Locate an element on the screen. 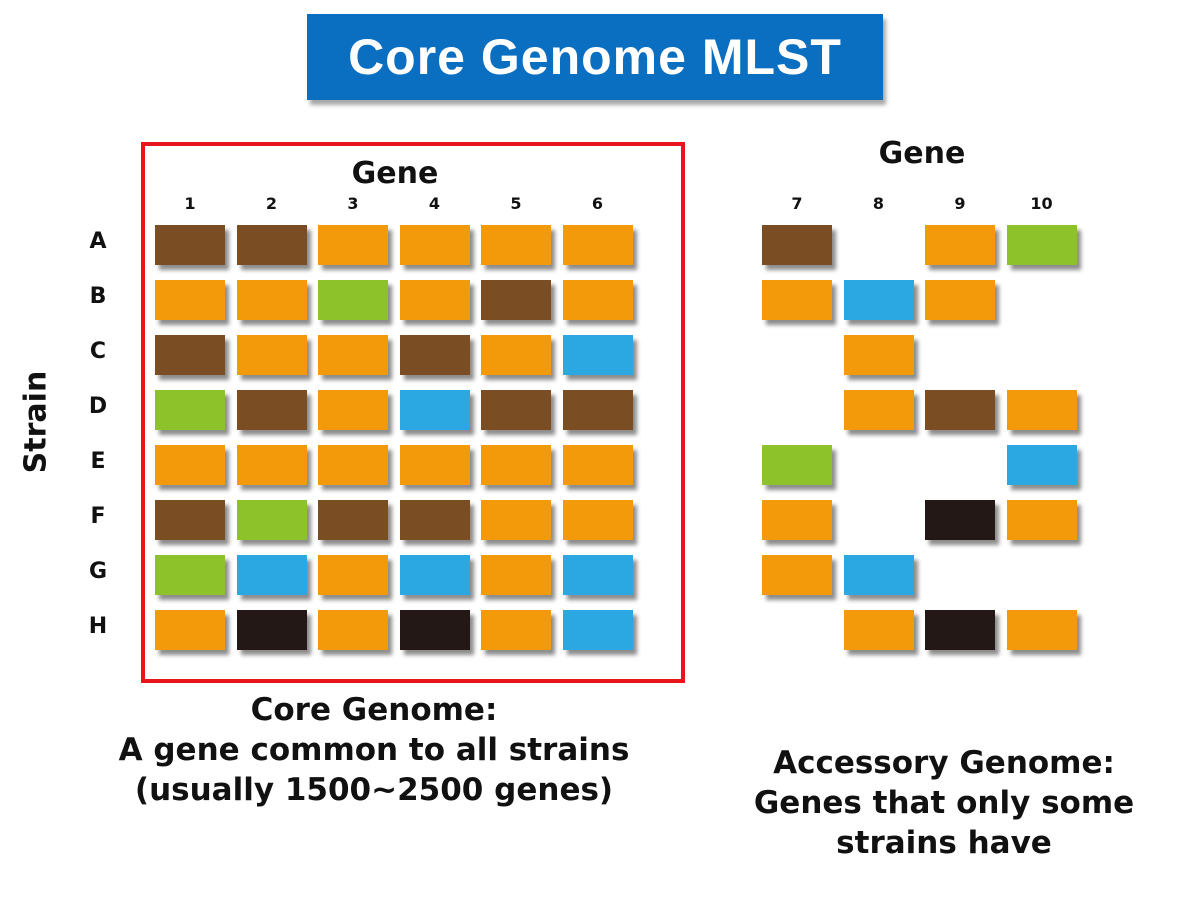 The height and width of the screenshot is (900, 1192). strain-label: G is located at coordinates (98, 571).